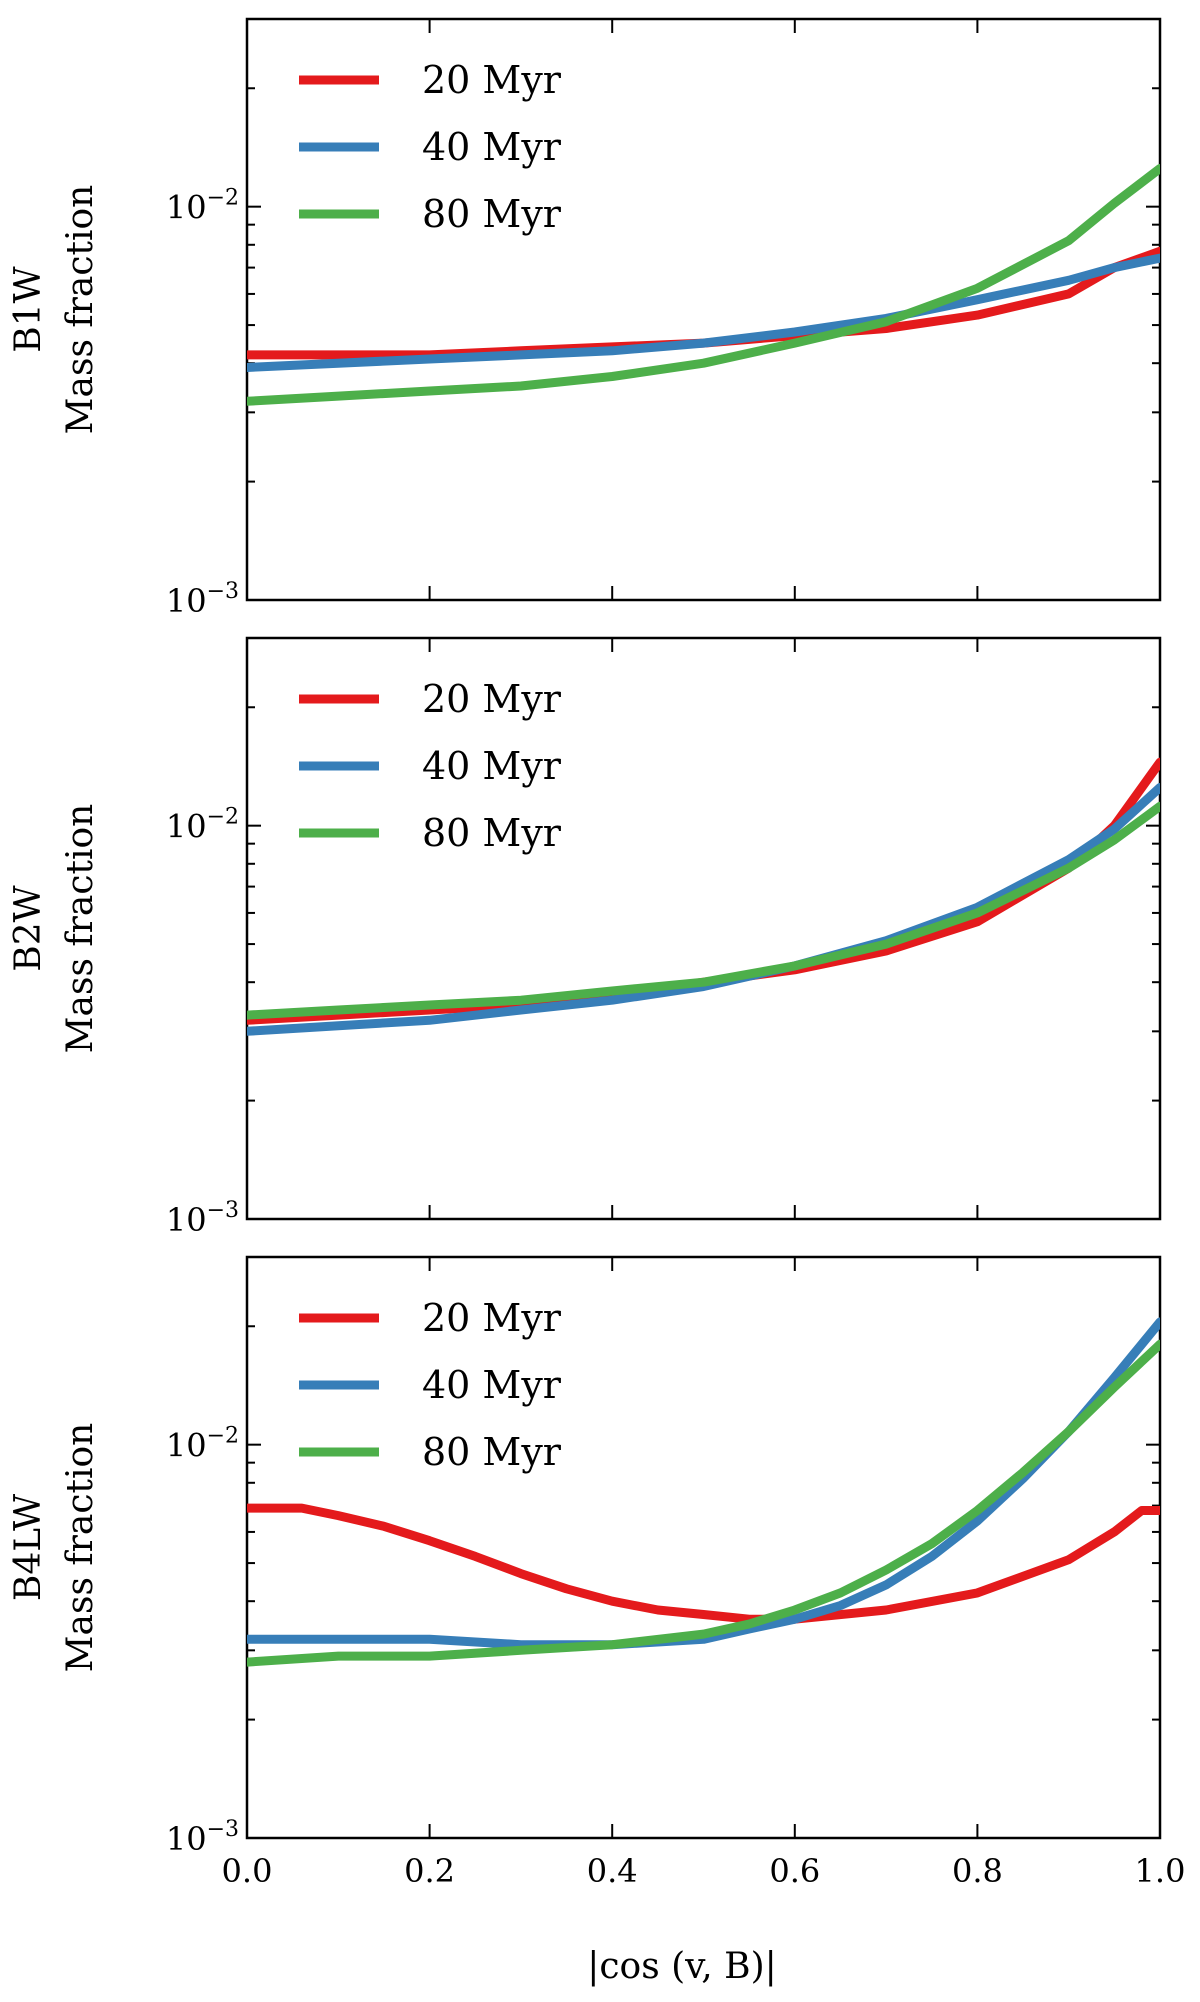  I want to click on series-line-20-myr, so click(703, 1563).